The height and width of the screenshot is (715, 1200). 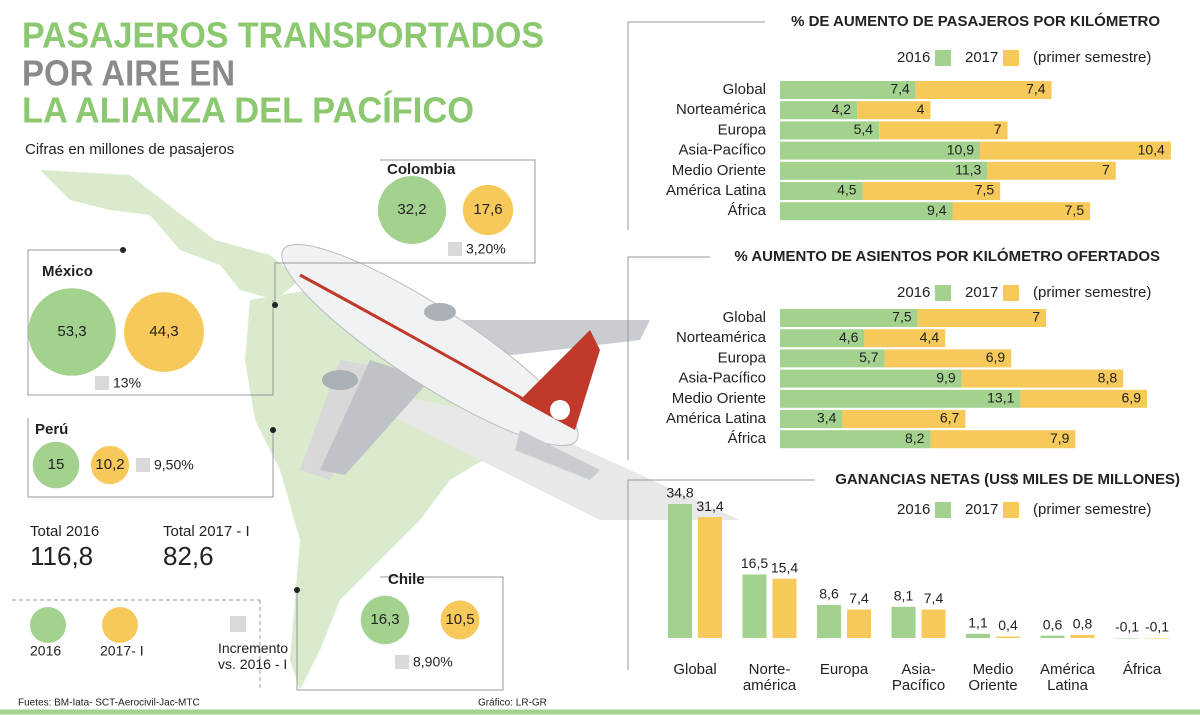 I want to click on category-label: América Latina, so click(x=716, y=418).